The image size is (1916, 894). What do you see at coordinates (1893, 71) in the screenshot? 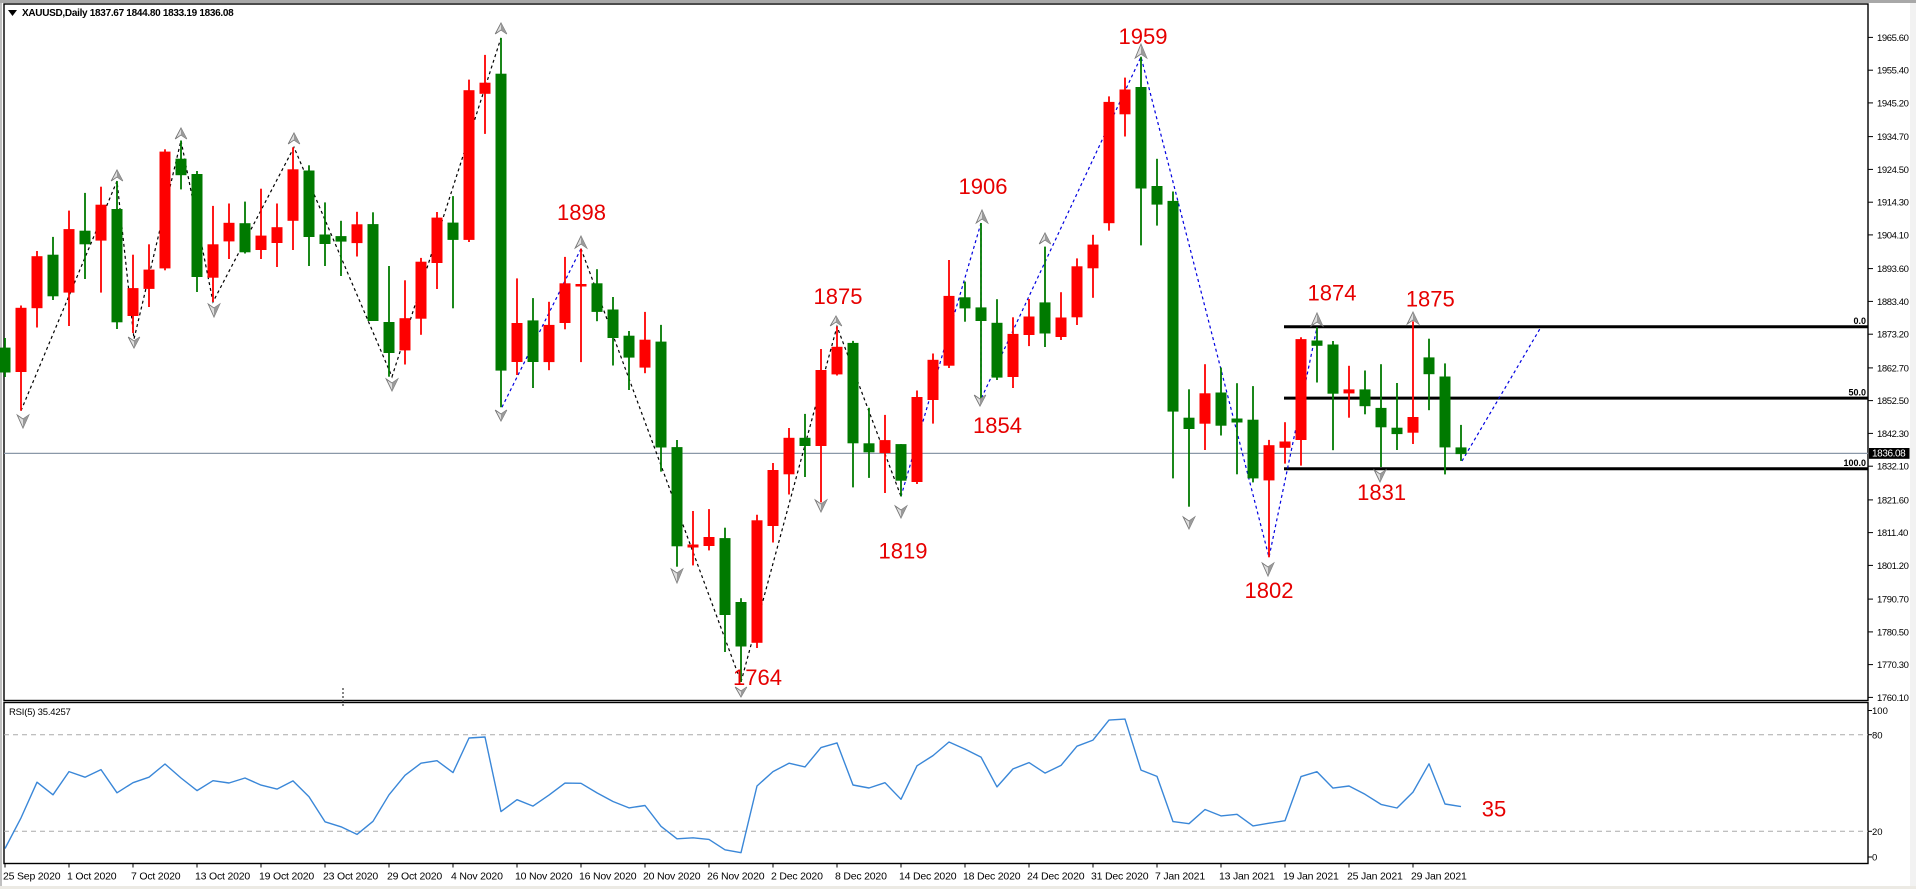
I see `svg-text: 1955.40` at bounding box center [1893, 71].